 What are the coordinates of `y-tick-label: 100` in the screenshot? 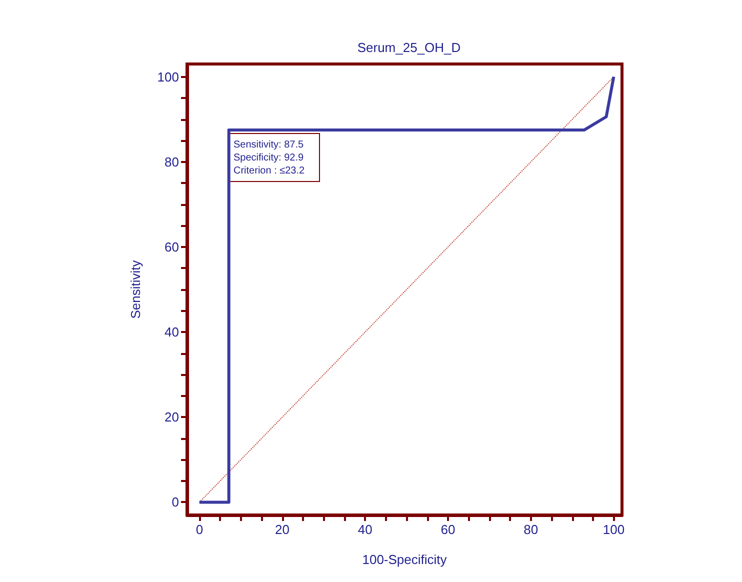 It's located at (168, 76).